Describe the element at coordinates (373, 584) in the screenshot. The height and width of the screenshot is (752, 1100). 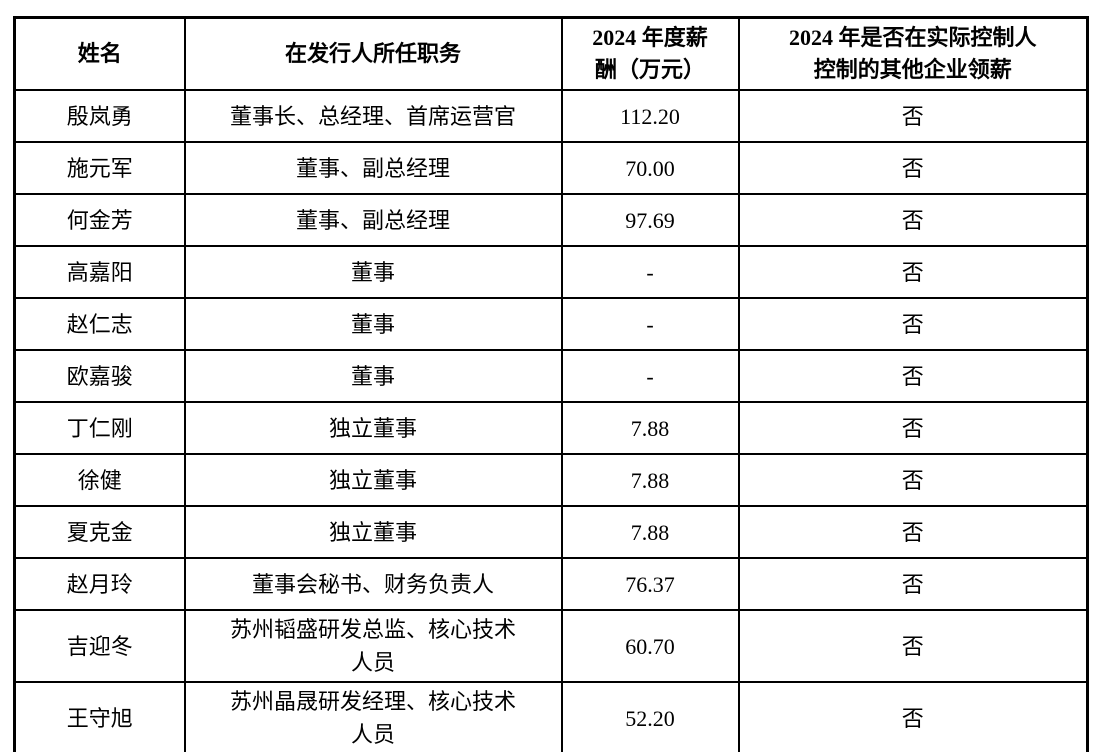
I see `position-cell: 董事会秘书、财务负责人` at that location.